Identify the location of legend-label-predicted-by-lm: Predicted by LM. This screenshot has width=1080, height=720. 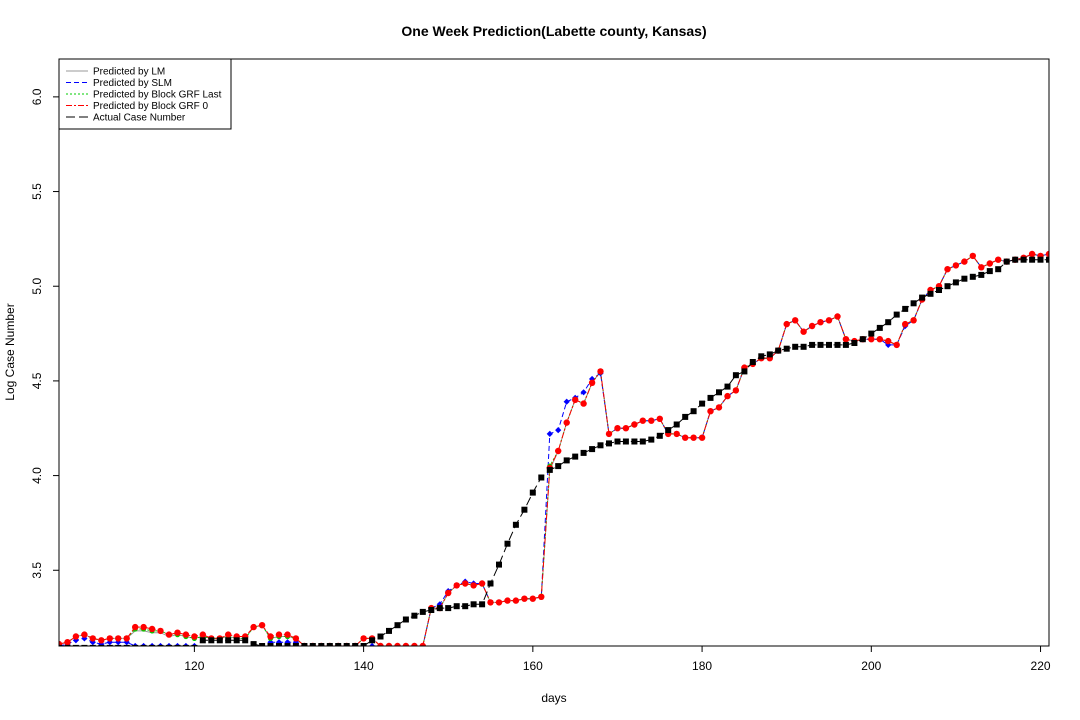
(129, 72).